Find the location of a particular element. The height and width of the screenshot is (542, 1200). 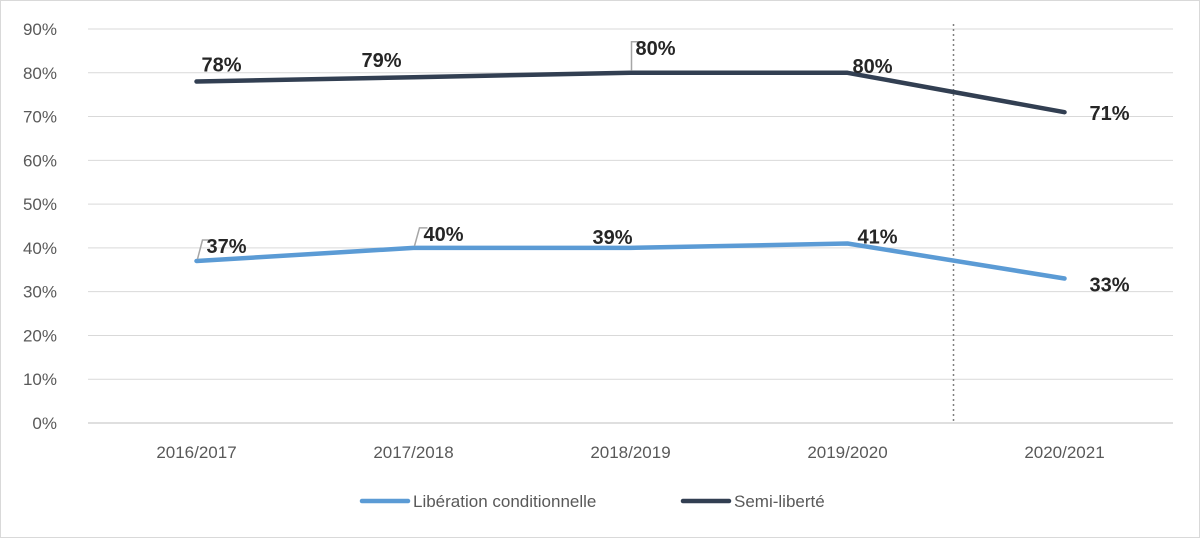

series-line-semi-liberte is located at coordinates (630, 92).